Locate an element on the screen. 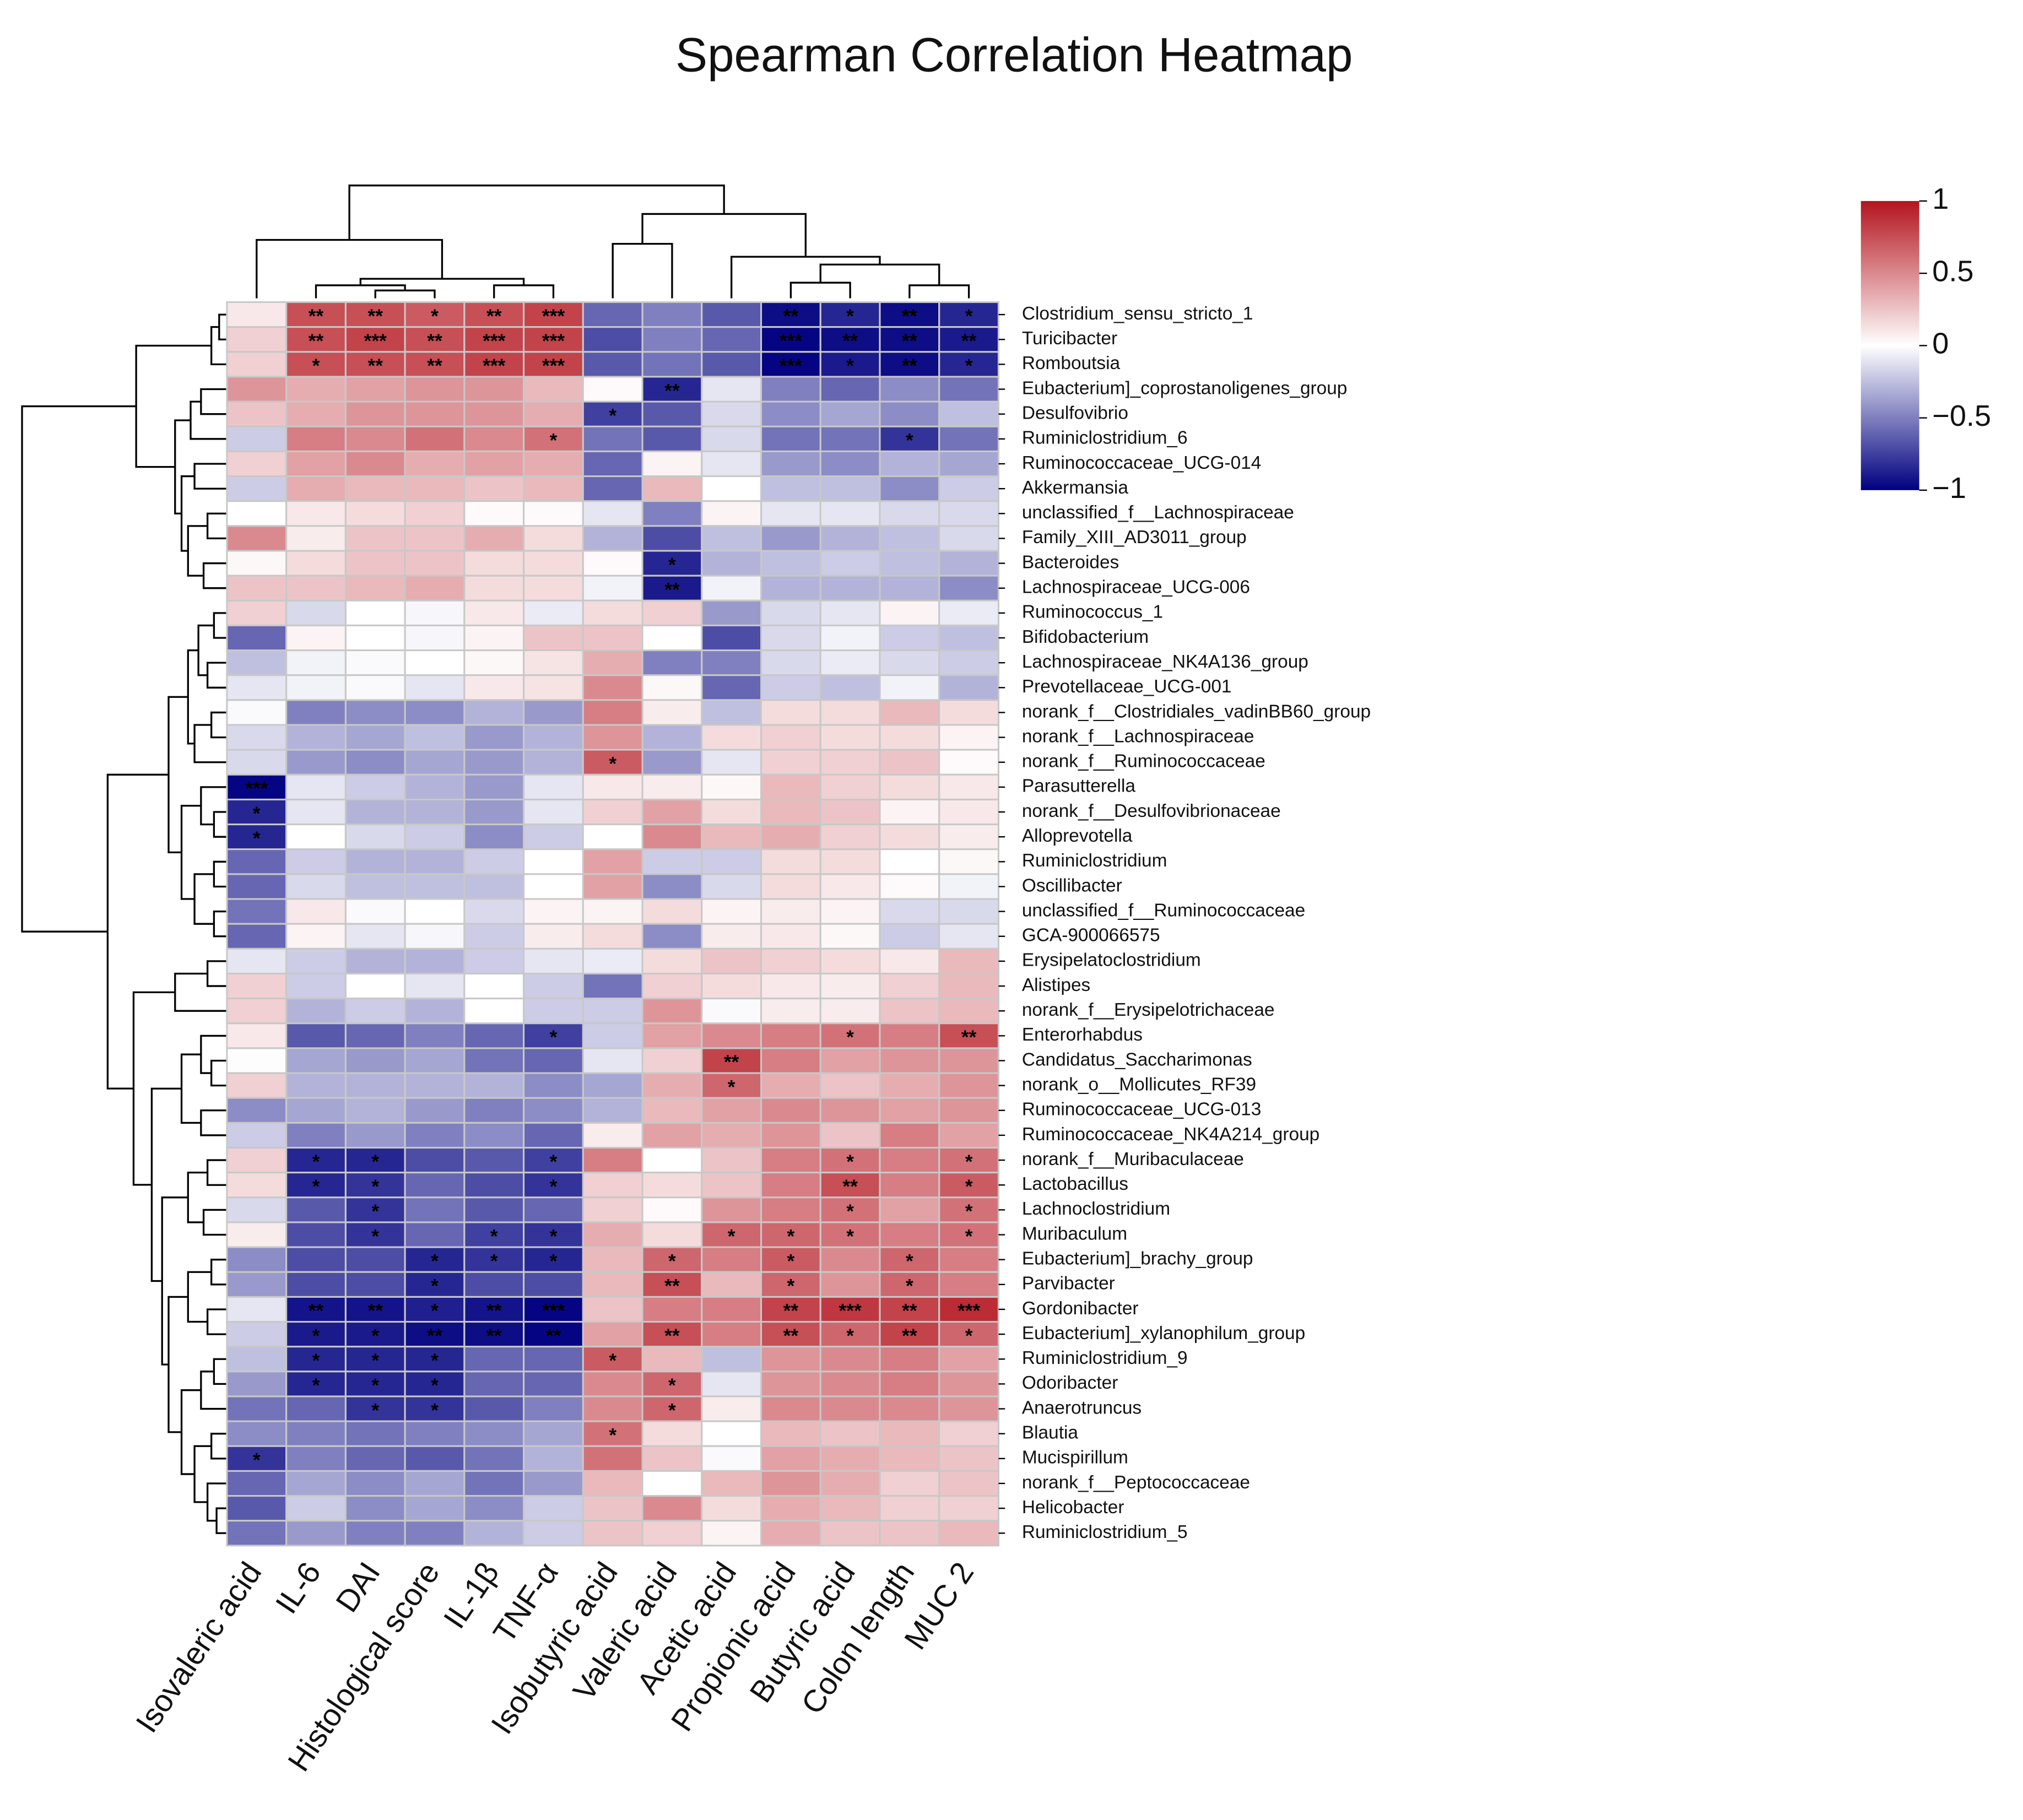 This screenshot has height=1820, width=2023. row-label: Anaerotruncus is located at coordinates (1082, 1408).